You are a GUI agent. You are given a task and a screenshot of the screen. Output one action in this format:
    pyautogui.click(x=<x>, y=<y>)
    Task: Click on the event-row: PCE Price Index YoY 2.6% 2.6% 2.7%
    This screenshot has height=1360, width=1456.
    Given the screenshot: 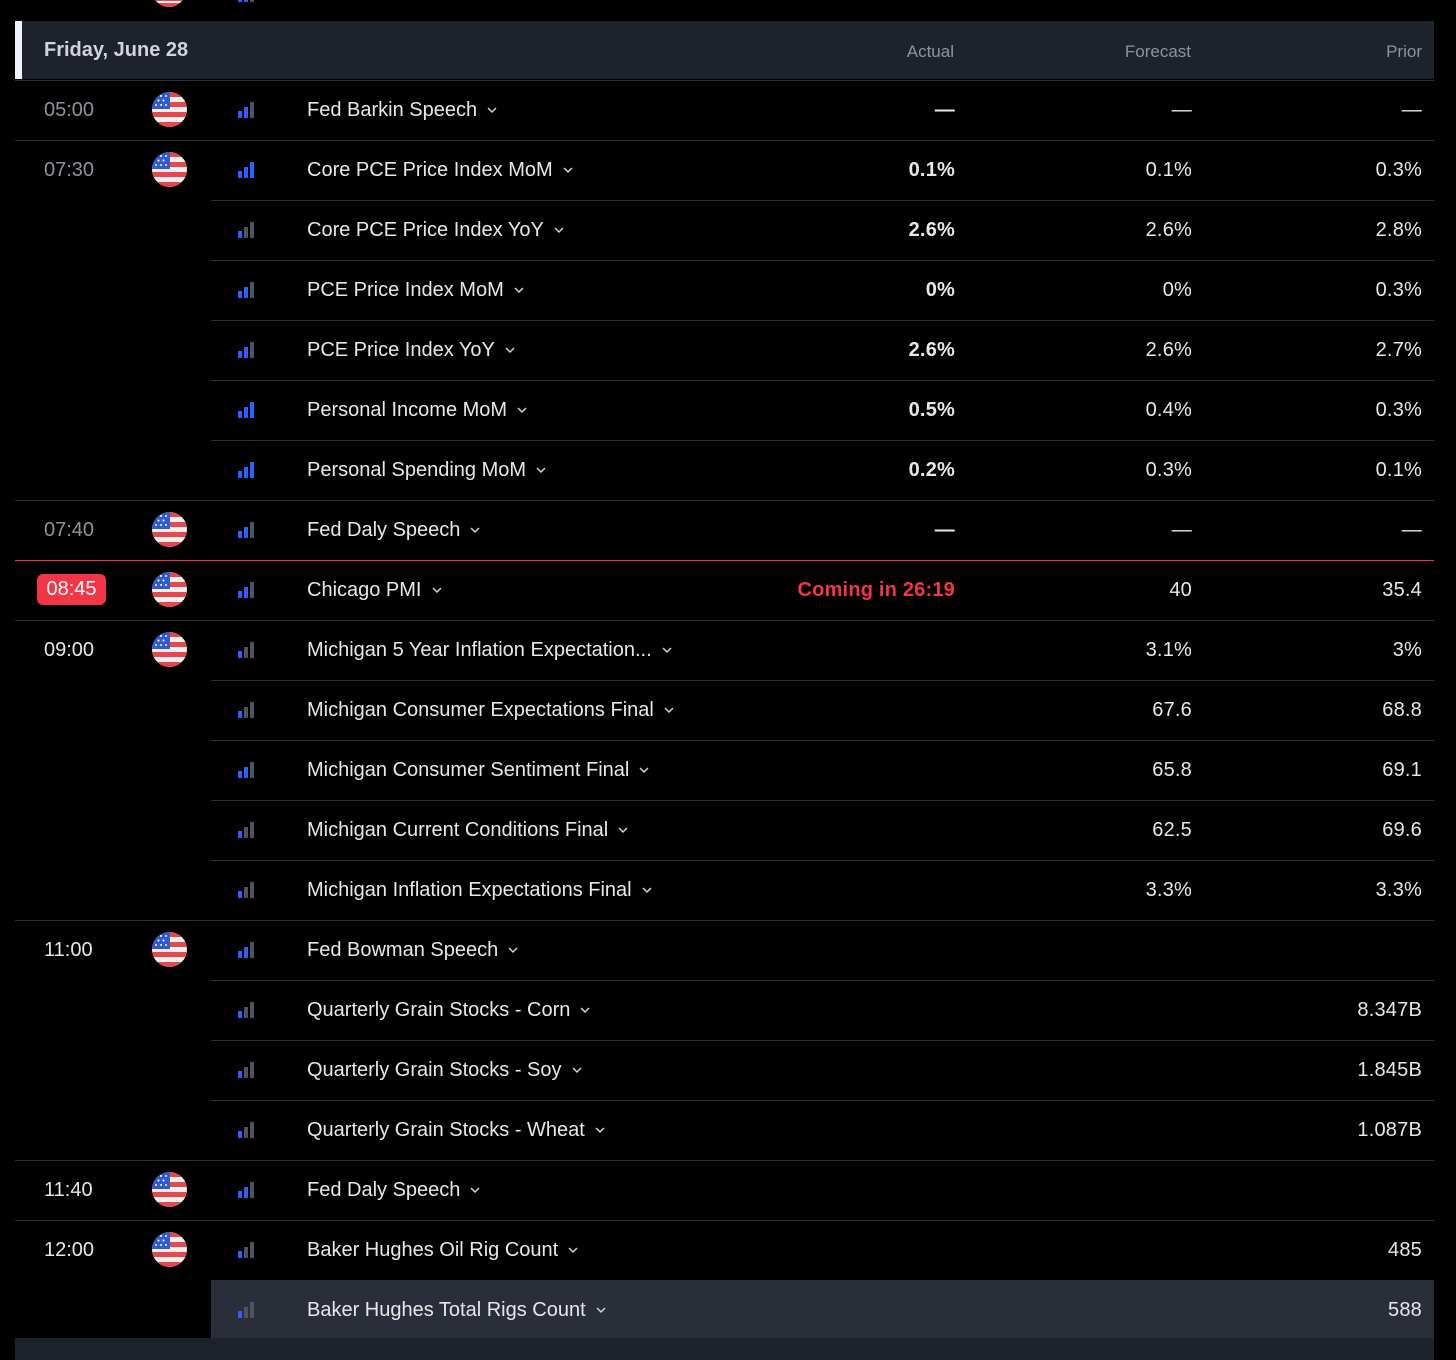 What is the action you would take?
    pyautogui.click(x=728, y=350)
    